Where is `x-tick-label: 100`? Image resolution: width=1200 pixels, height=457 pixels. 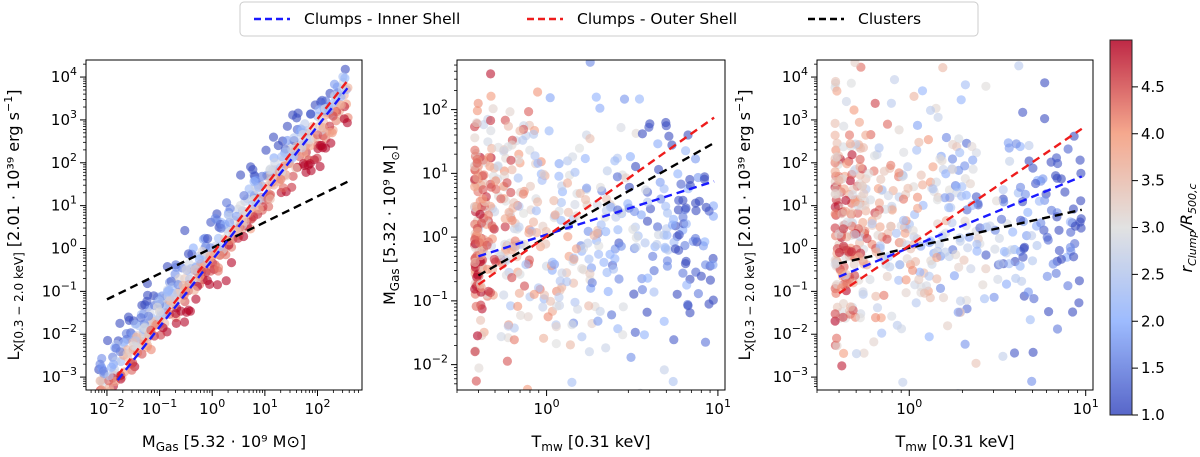
x-tick-label: 100 is located at coordinates (547, 407).